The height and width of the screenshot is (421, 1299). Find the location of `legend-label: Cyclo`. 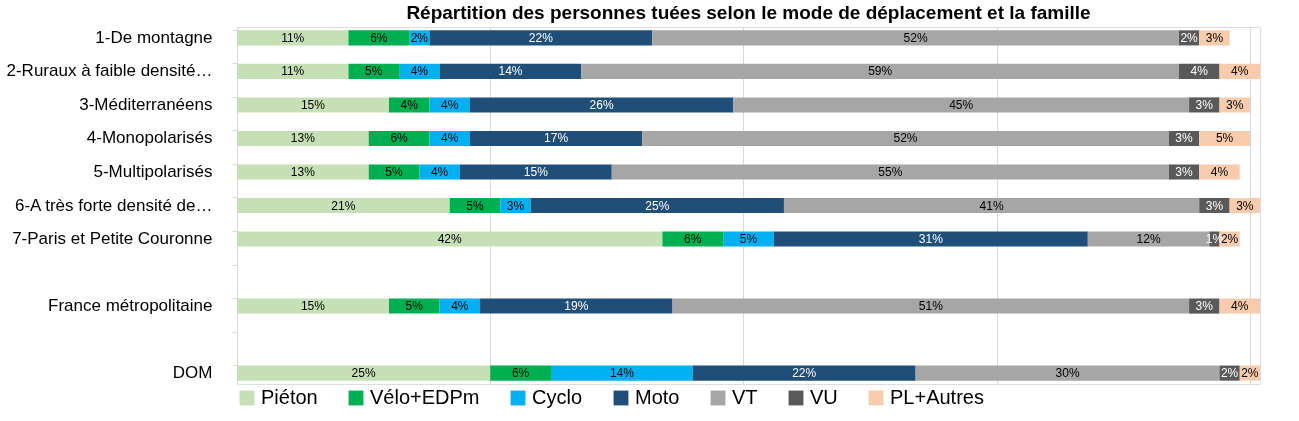

legend-label: Cyclo is located at coordinates (557, 397).